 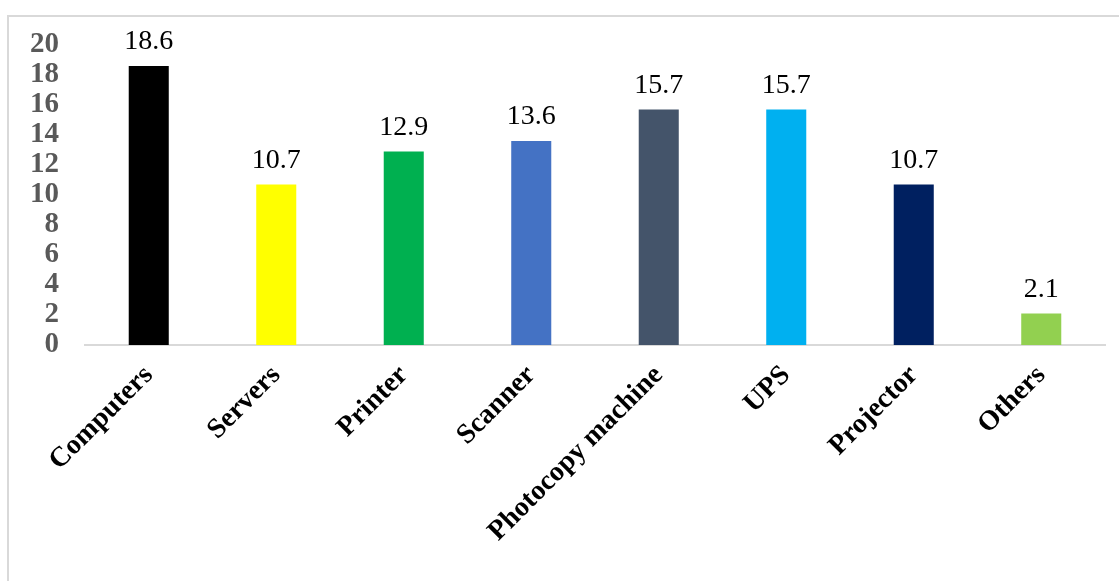 I want to click on y-tick-label: 4, so click(x=51, y=282).